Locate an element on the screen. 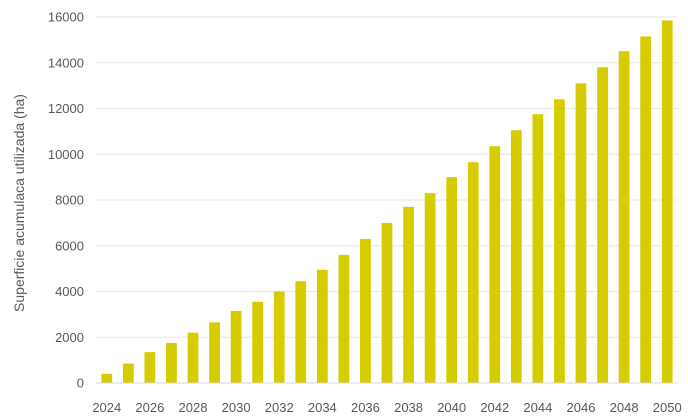  x-tick-label: 2034 is located at coordinates (322, 407).